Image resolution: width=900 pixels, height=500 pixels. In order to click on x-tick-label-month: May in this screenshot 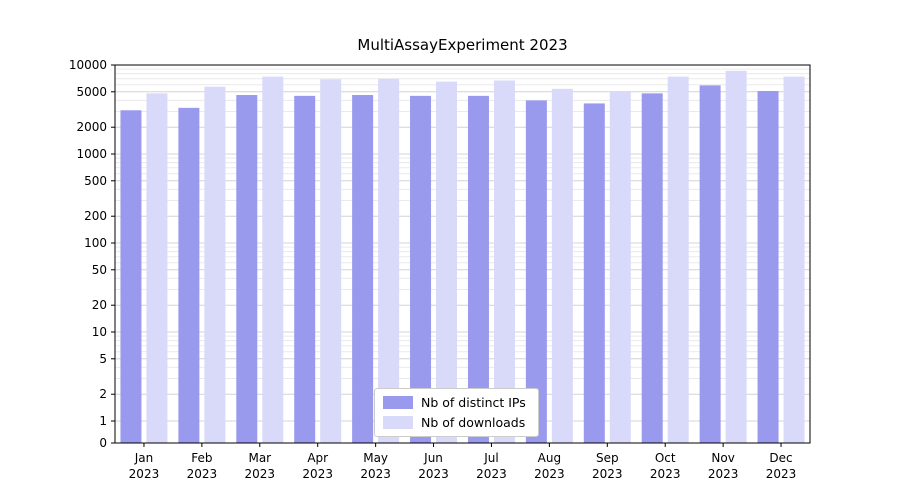, I will do `click(375, 458)`.